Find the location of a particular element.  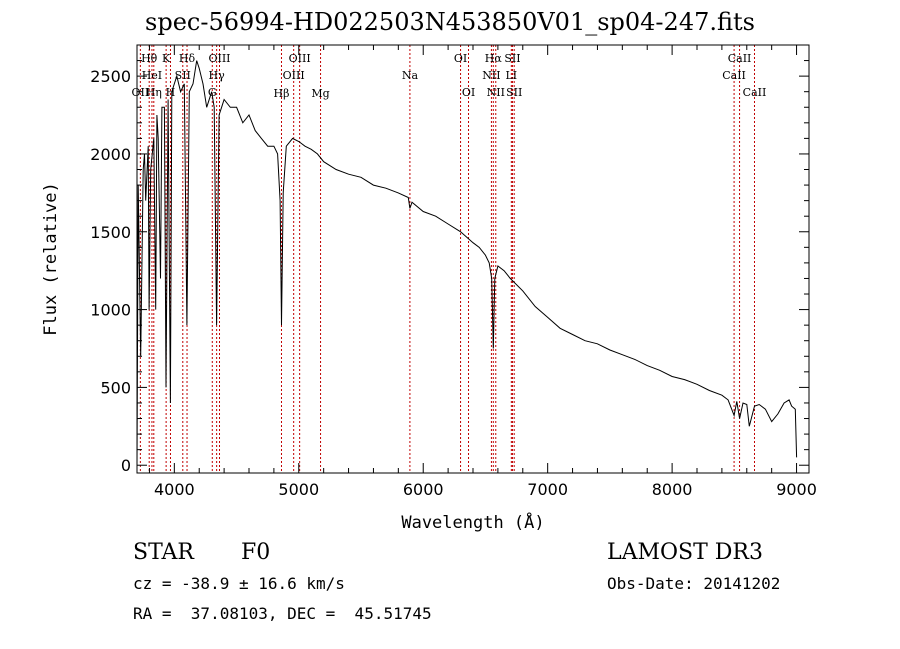

line-label: LI is located at coordinates (512, 75).